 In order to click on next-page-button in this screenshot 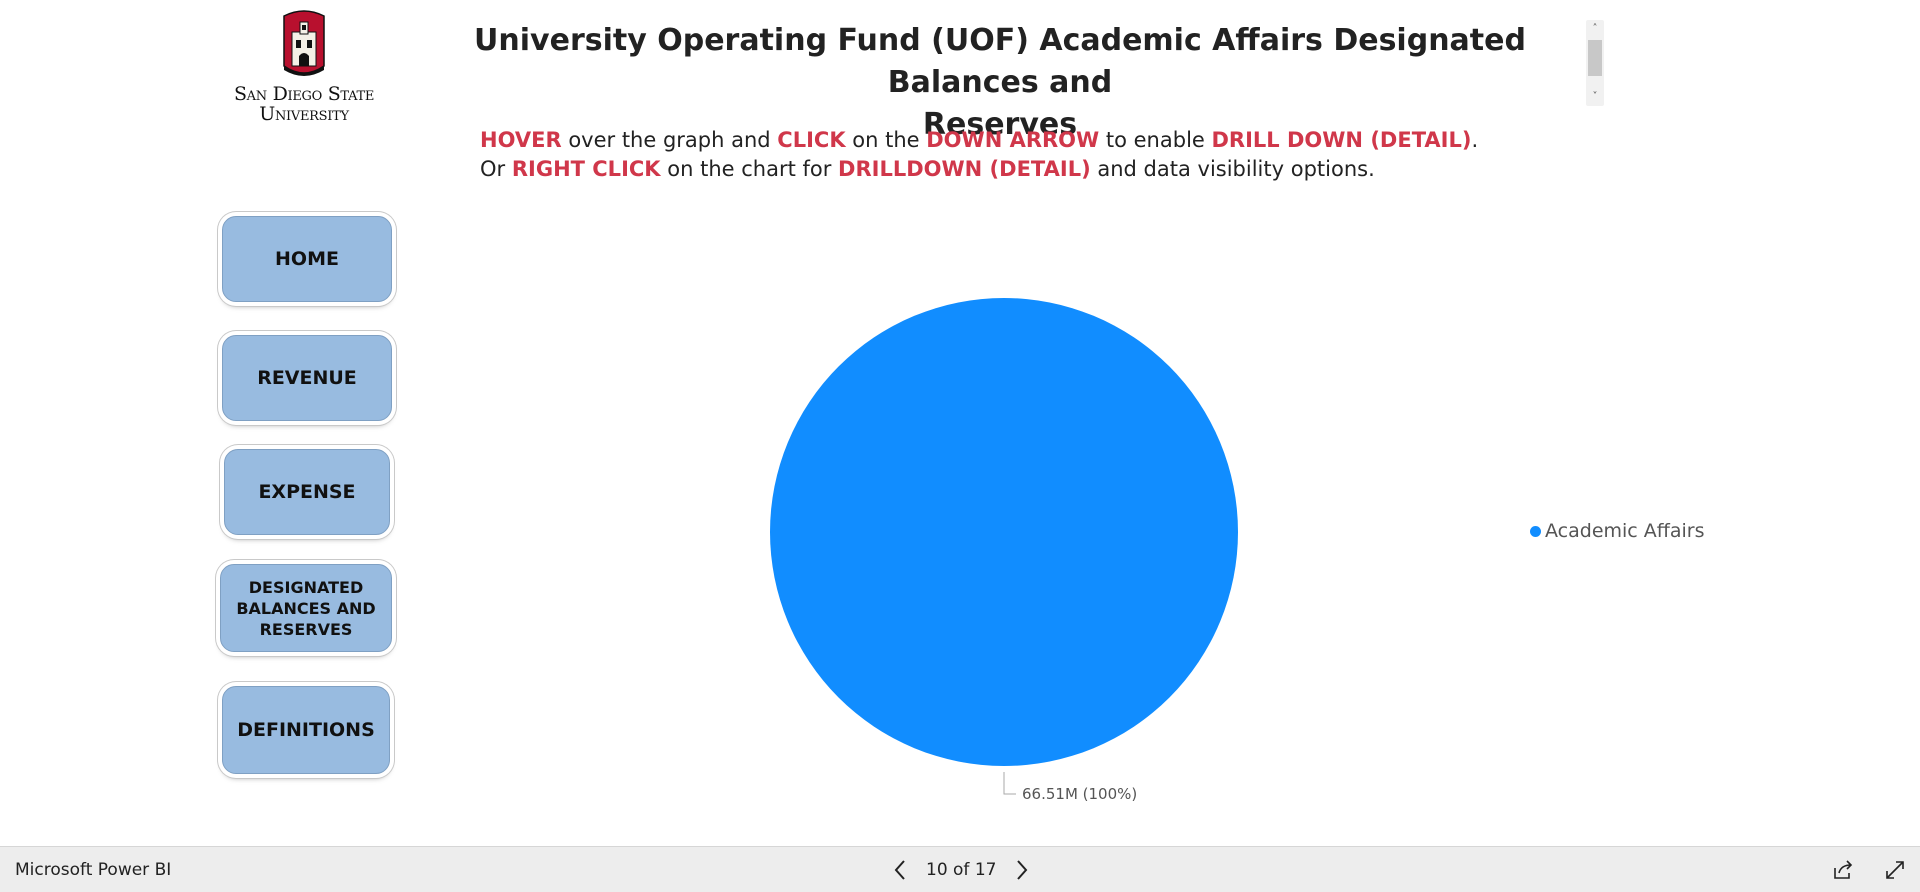, I will do `click(1022, 870)`.